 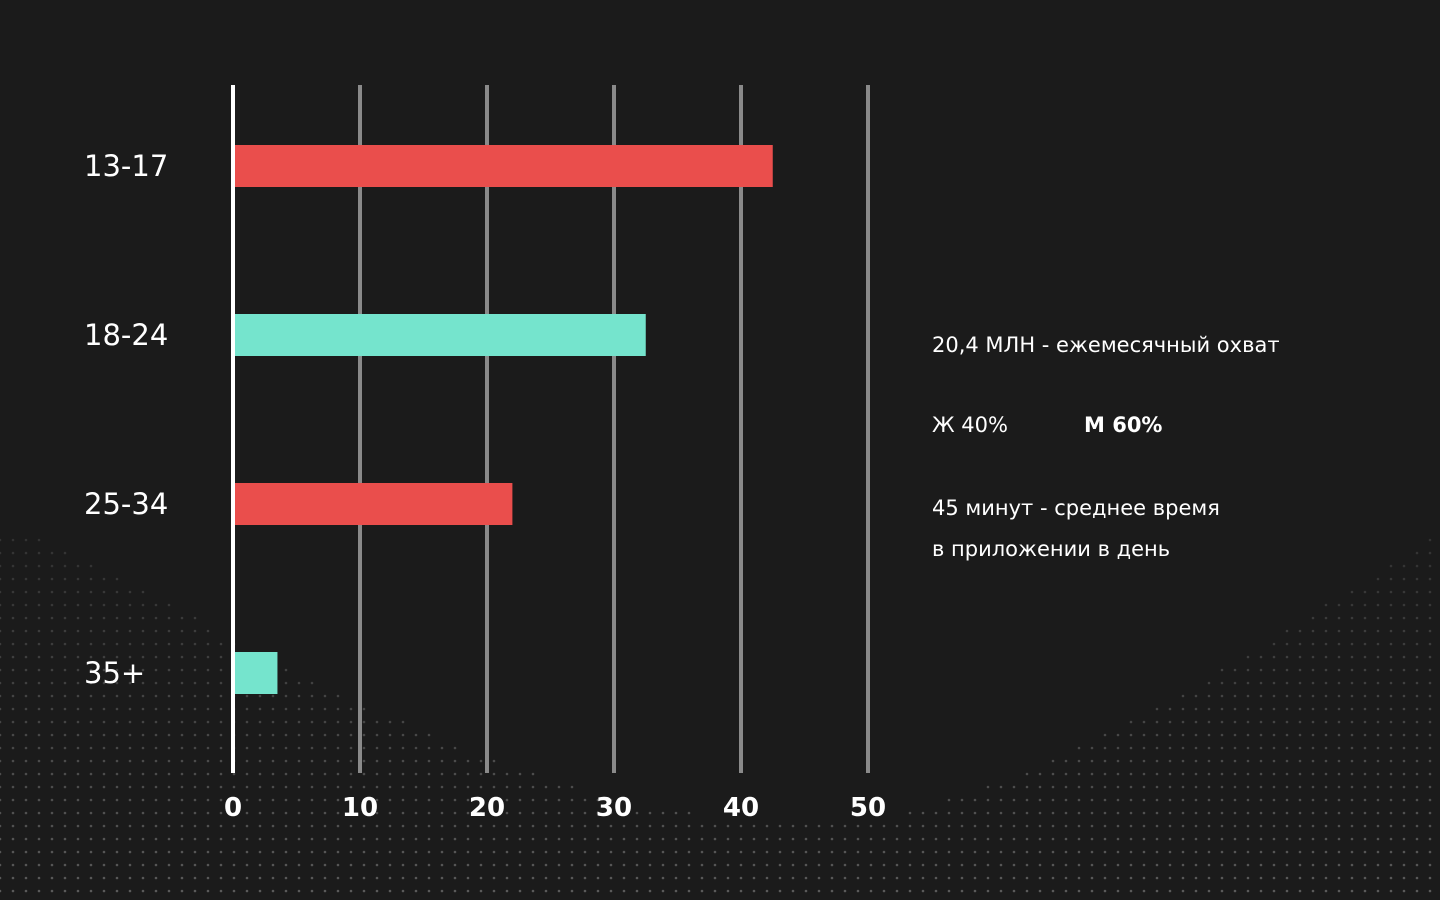 What do you see at coordinates (868, 808) in the screenshot?
I see `x-tick-label-50: 50` at bounding box center [868, 808].